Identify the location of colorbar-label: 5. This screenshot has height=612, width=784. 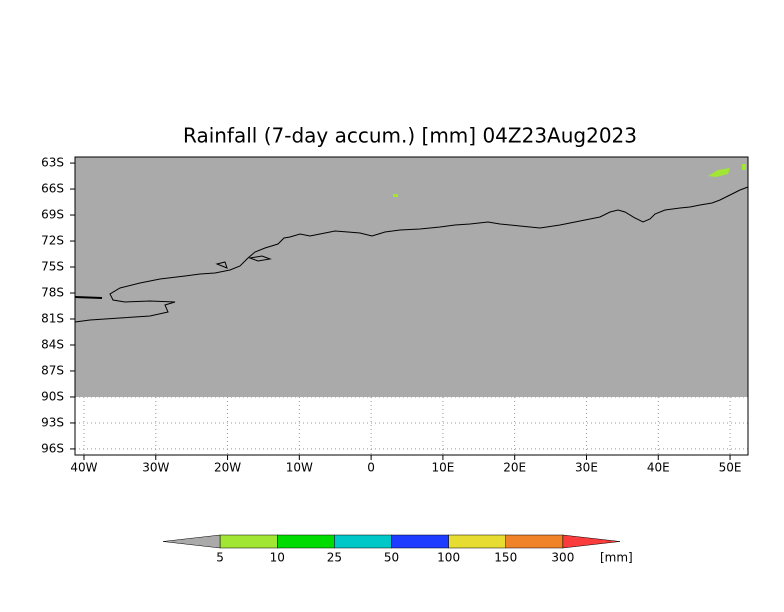
(220, 558).